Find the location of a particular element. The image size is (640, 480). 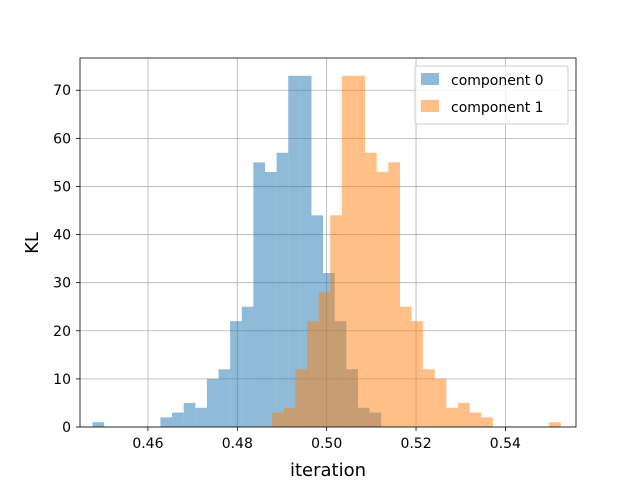

x-tick-label: 0.50 is located at coordinates (326, 444).